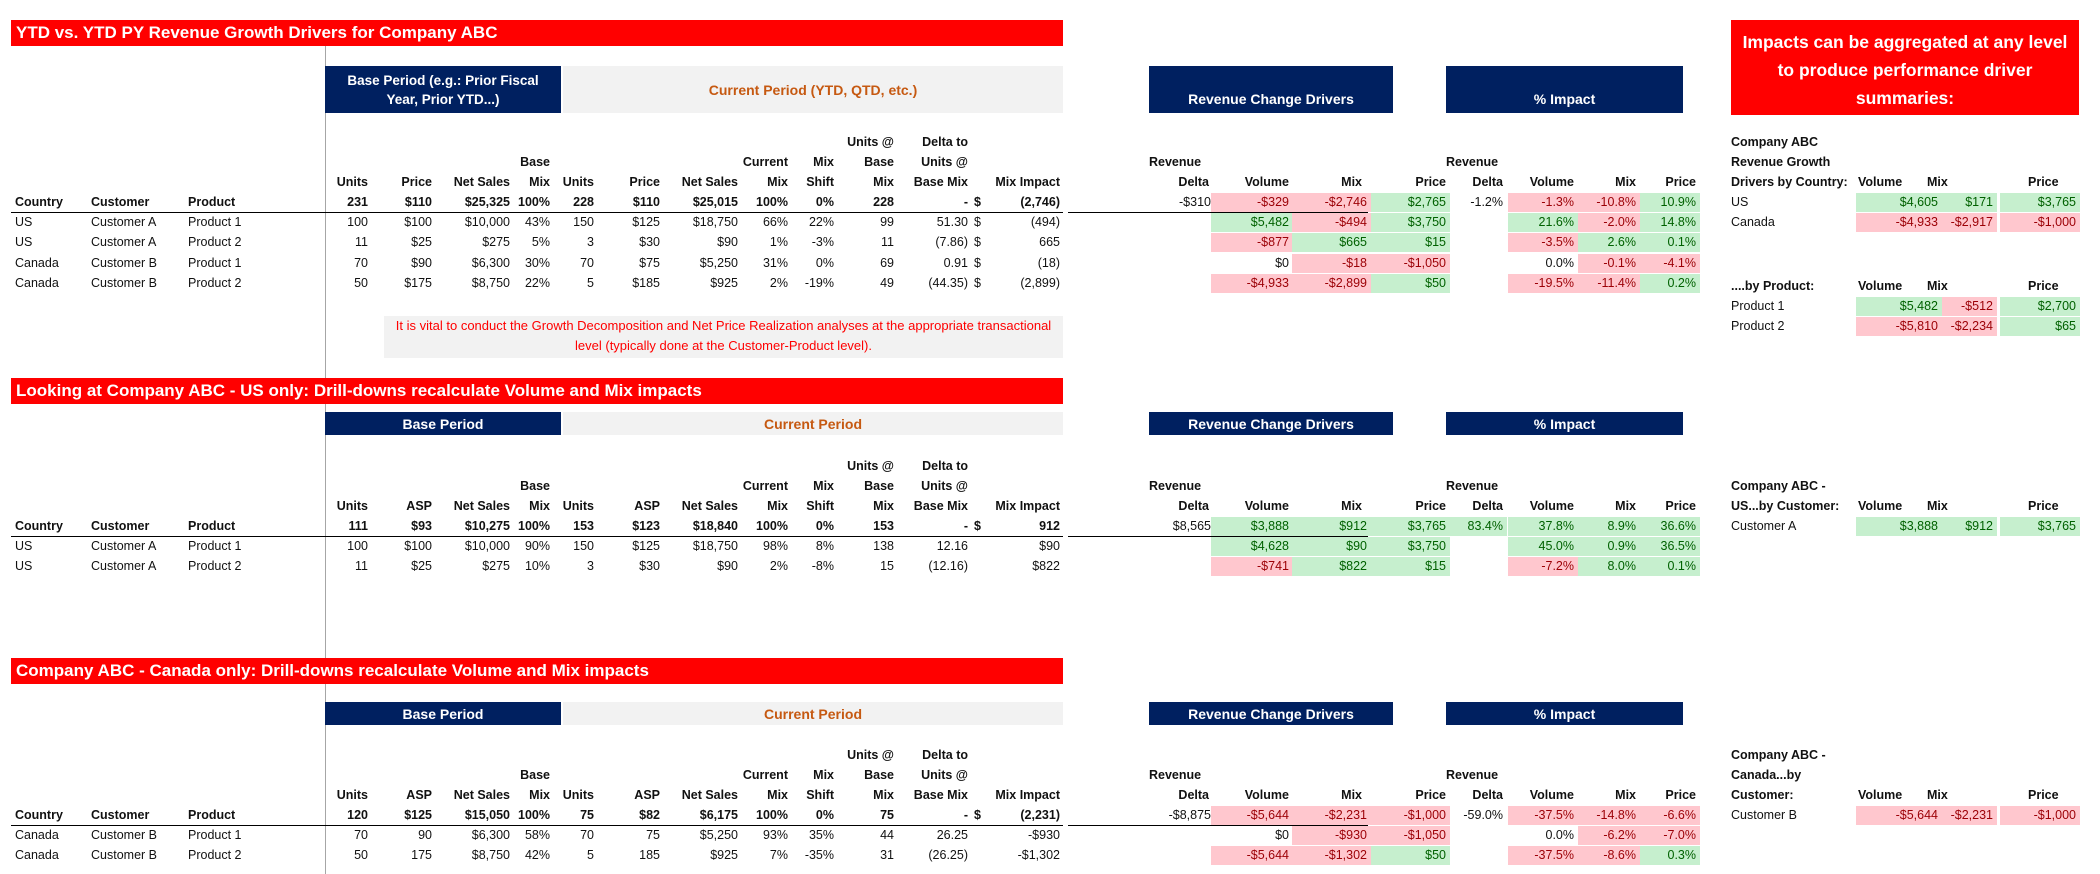 The width and height of the screenshot is (2100, 874). Describe the element at coordinates (1551, 506) in the screenshot. I see `hdr-volume-p: Volume` at that location.